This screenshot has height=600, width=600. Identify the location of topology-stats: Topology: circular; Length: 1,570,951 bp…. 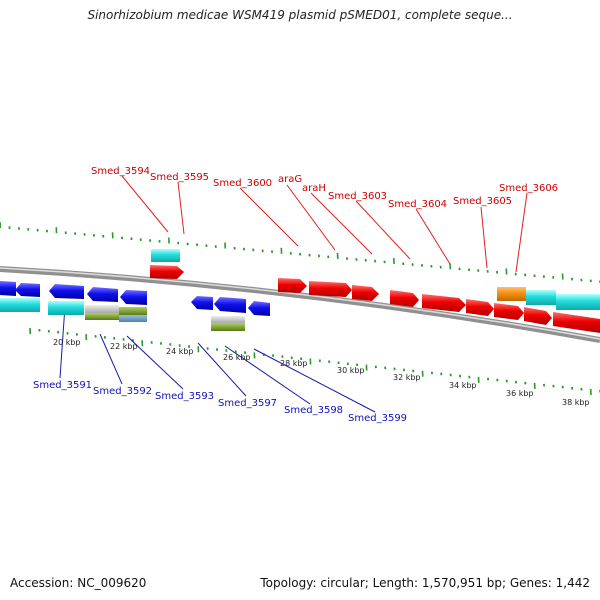
(425, 583).